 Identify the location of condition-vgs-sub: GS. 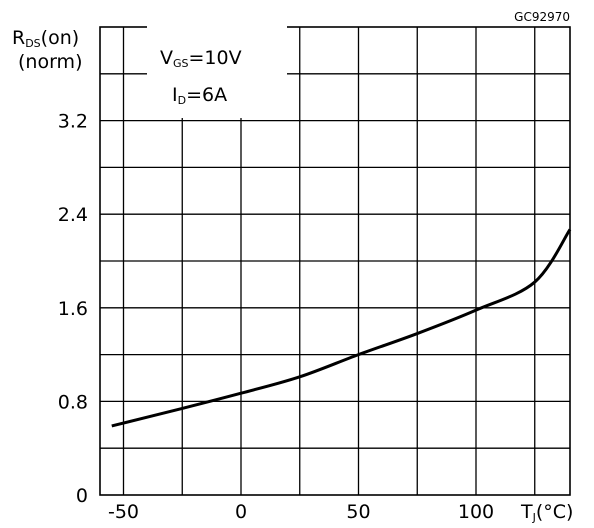
(181, 63).